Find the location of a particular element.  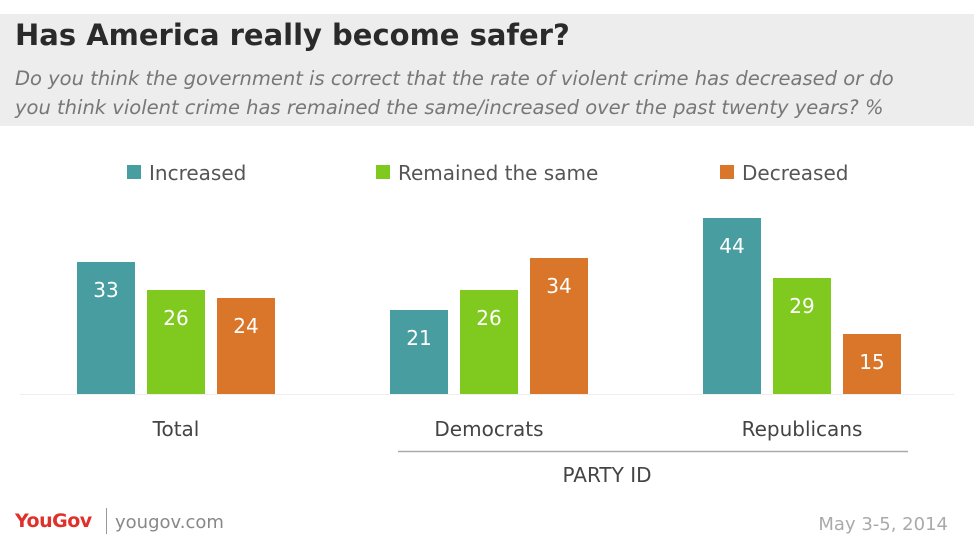

legend-label: Increased is located at coordinates (197, 173).